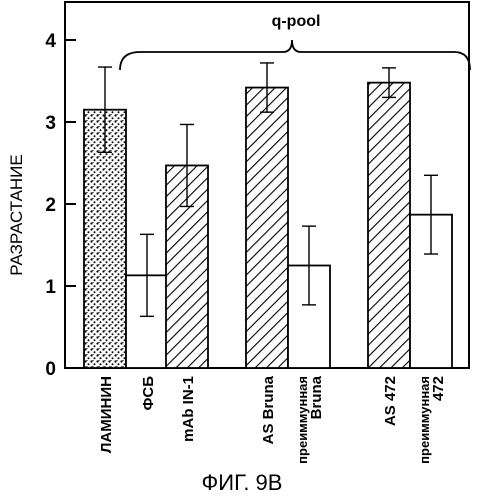  What do you see at coordinates (106, 414) in the screenshot?
I see `x-category-label: ЛАМИНИН` at bounding box center [106, 414].